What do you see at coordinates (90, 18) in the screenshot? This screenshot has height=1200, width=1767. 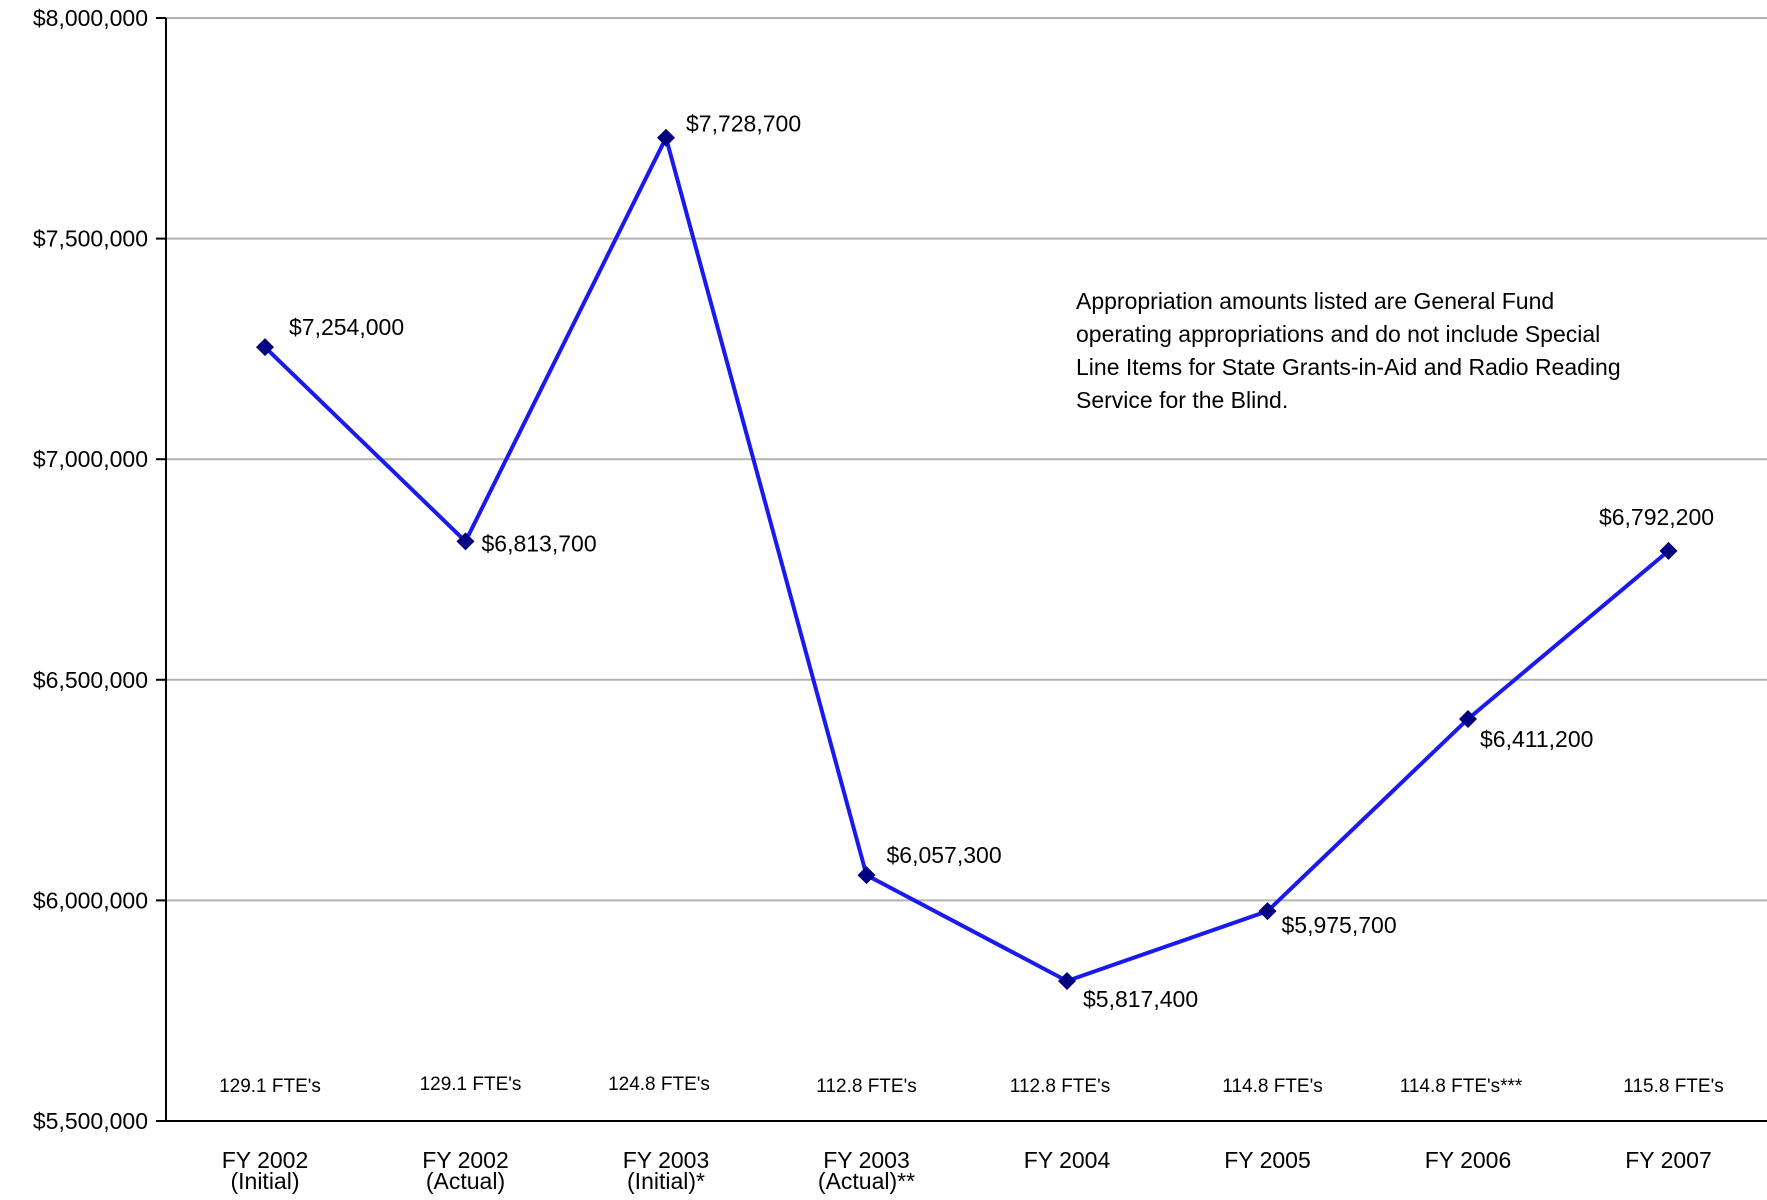 I see `y-tick-label: $8,000,000` at bounding box center [90, 18].